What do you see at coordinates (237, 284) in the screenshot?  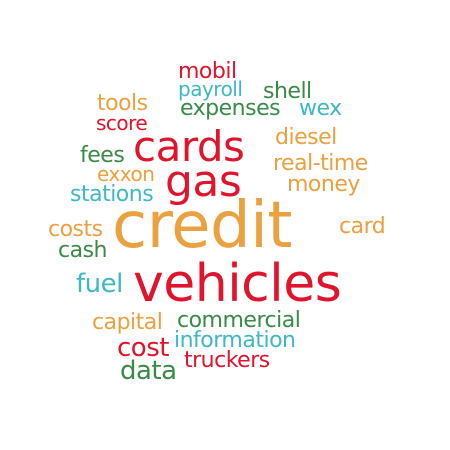 I see `word-vehicles: vehicles` at bounding box center [237, 284].